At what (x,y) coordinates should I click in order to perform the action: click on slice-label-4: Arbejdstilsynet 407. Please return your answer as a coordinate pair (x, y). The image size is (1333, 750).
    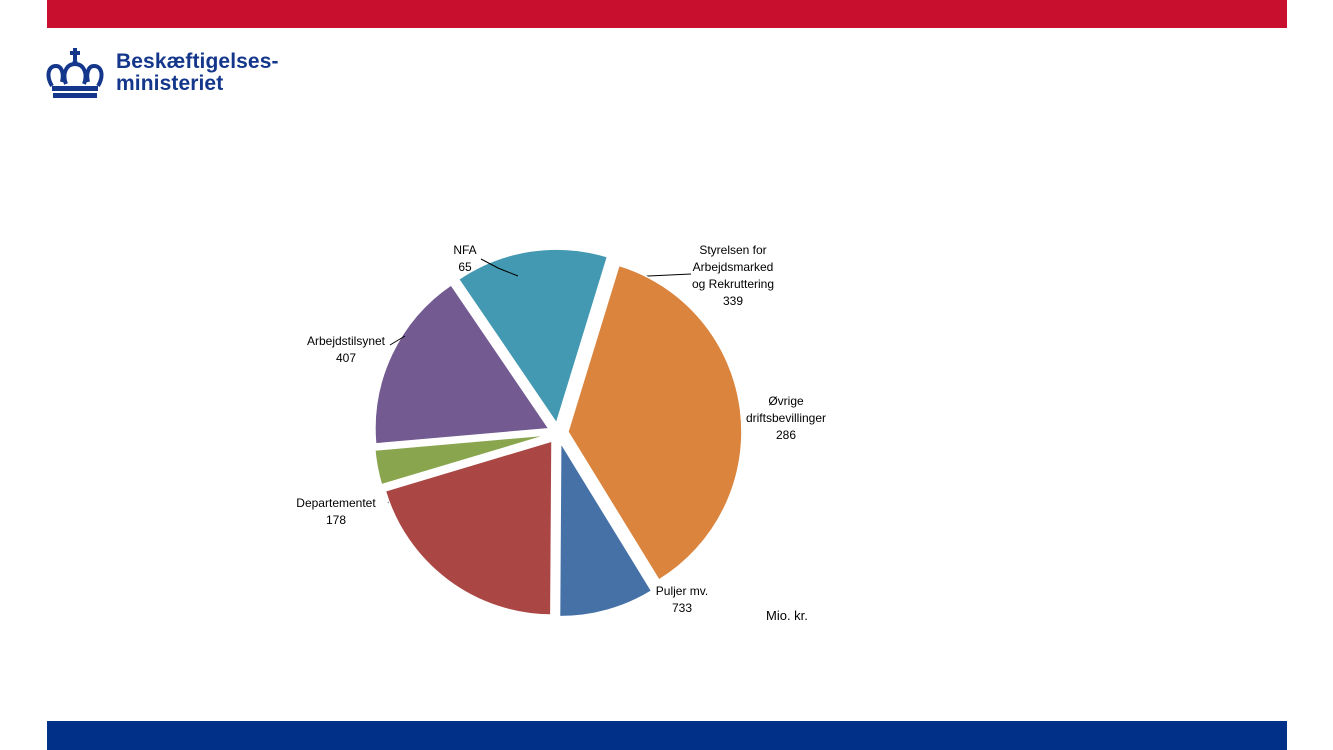
    Looking at the image, I should click on (346, 349).